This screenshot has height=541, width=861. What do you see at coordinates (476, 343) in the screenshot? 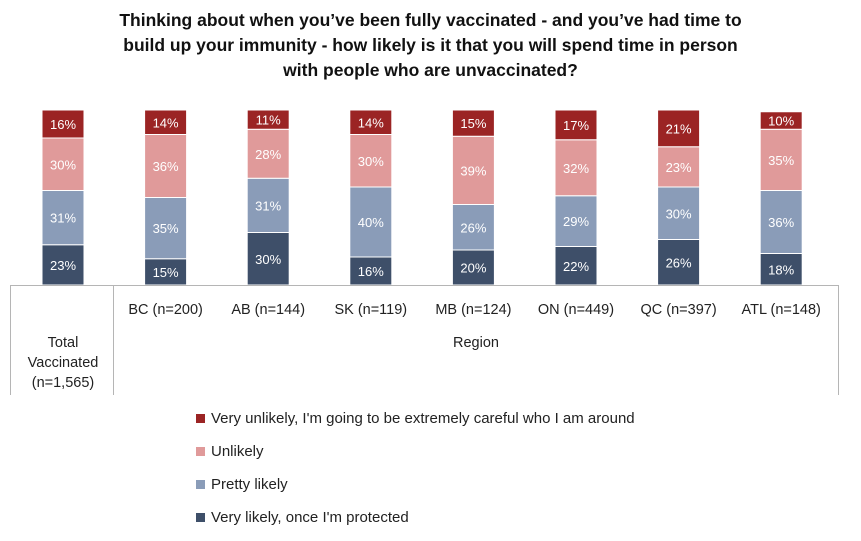
I see `group-label-region: Region` at bounding box center [476, 343].